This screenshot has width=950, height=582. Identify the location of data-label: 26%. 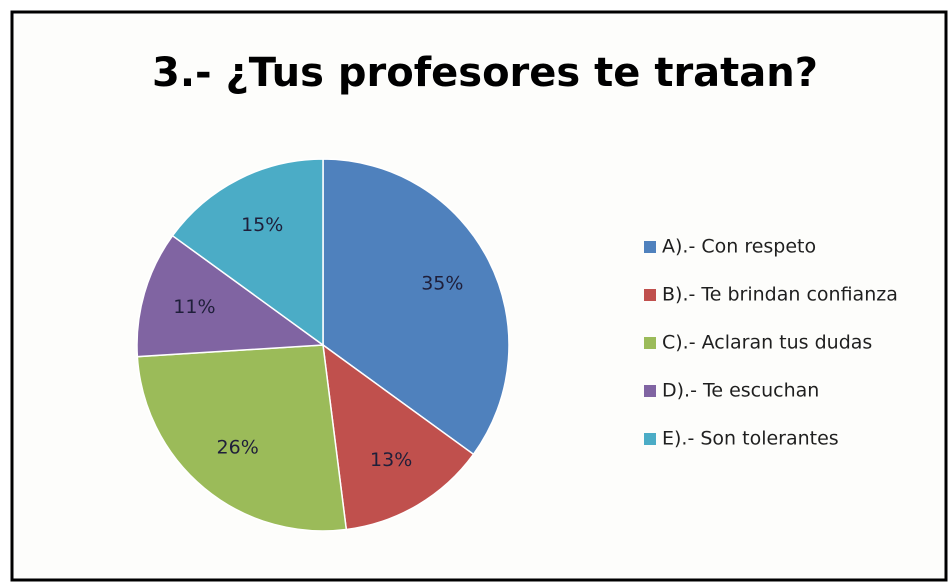
(238, 448).